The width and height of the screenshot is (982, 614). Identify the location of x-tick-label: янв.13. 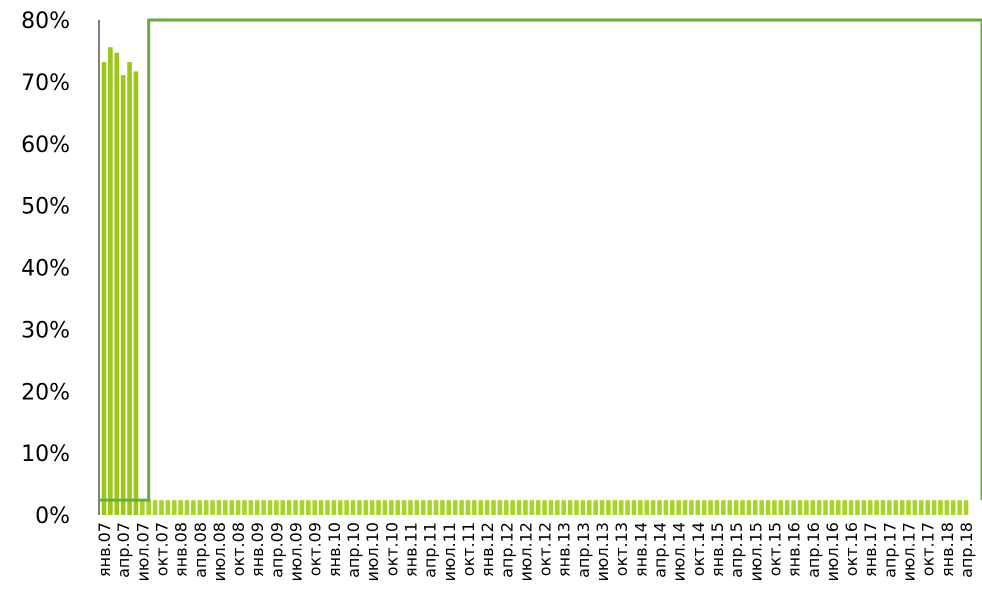
(564, 549).